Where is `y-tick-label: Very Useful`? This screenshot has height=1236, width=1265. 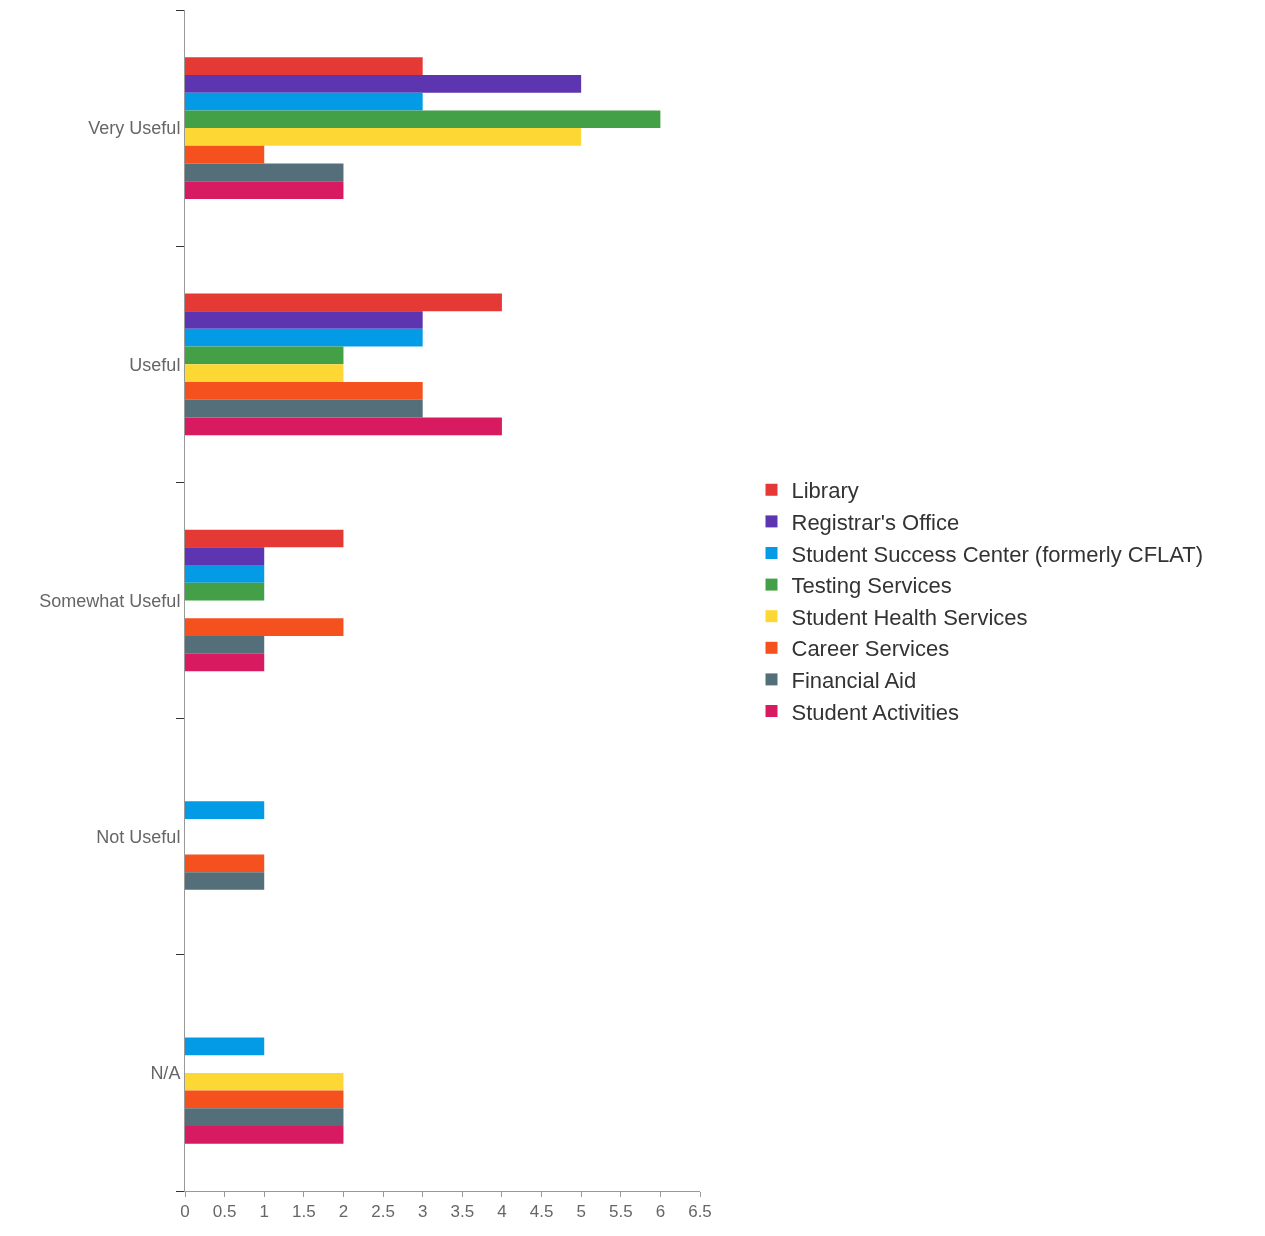 y-tick-label: Very Useful is located at coordinates (134, 128).